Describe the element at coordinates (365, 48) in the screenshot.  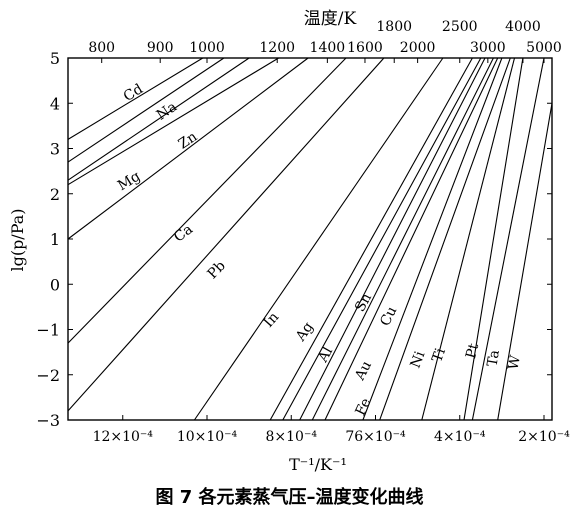
I see `top-tick-label: 1600` at that location.